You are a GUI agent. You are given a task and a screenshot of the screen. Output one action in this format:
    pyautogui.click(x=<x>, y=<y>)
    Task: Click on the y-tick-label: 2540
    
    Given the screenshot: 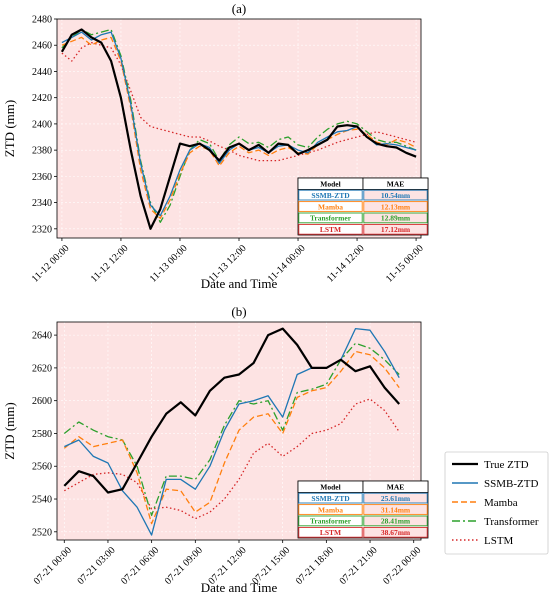 What is the action you would take?
    pyautogui.click(x=42, y=500)
    